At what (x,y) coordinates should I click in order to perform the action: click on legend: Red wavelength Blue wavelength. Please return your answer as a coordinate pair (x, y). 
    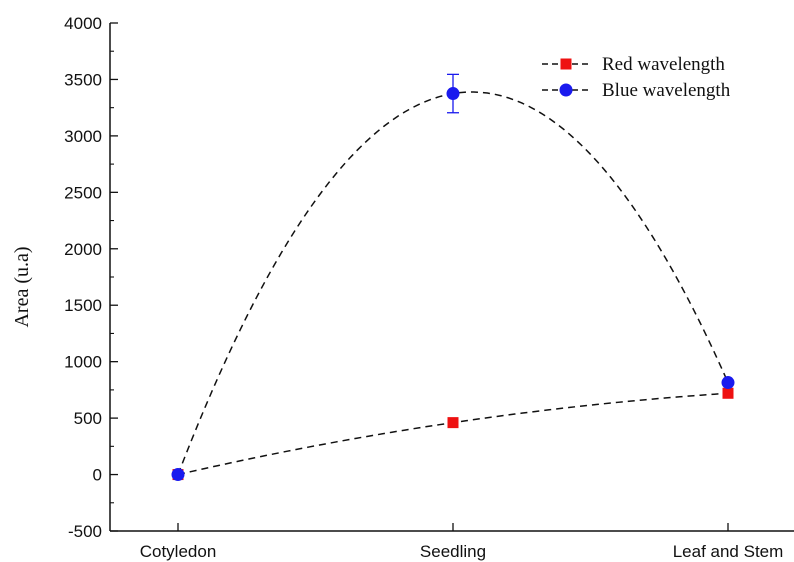
    Looking at the image, I should click on (636, 77).